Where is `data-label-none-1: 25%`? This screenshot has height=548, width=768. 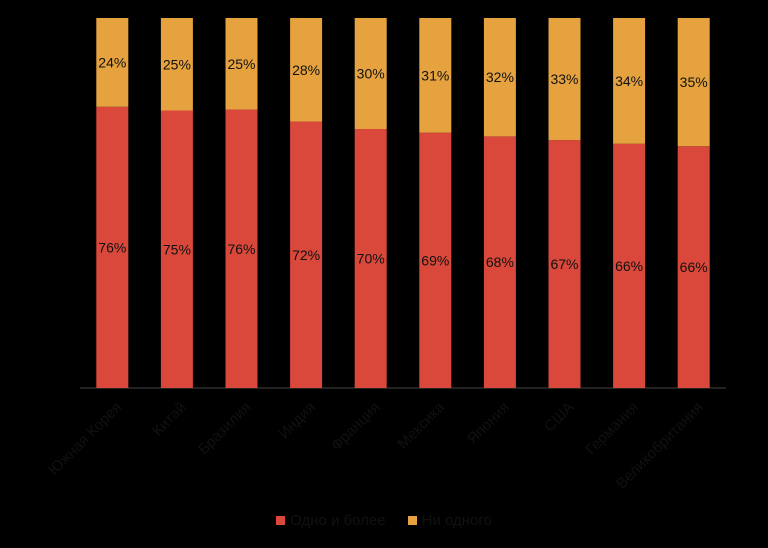 data-label-none-1: 25% is located at coordinates (177, 64).